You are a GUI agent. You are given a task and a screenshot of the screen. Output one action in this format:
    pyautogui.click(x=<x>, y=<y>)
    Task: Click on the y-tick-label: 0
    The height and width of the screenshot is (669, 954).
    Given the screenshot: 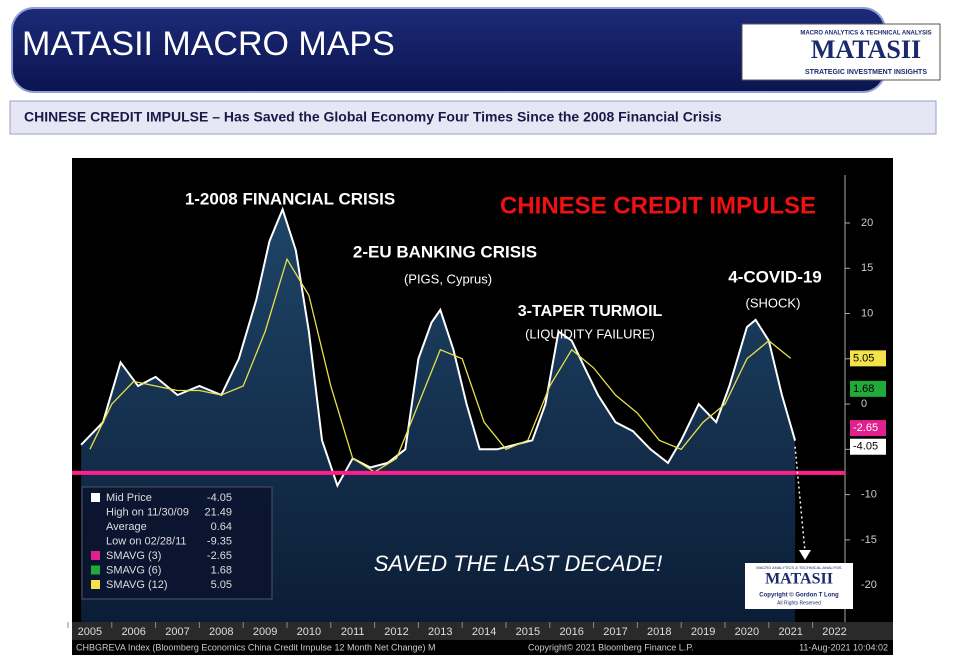 What is the action you would take?
    pyautogui.click(x=864, y=404)
    